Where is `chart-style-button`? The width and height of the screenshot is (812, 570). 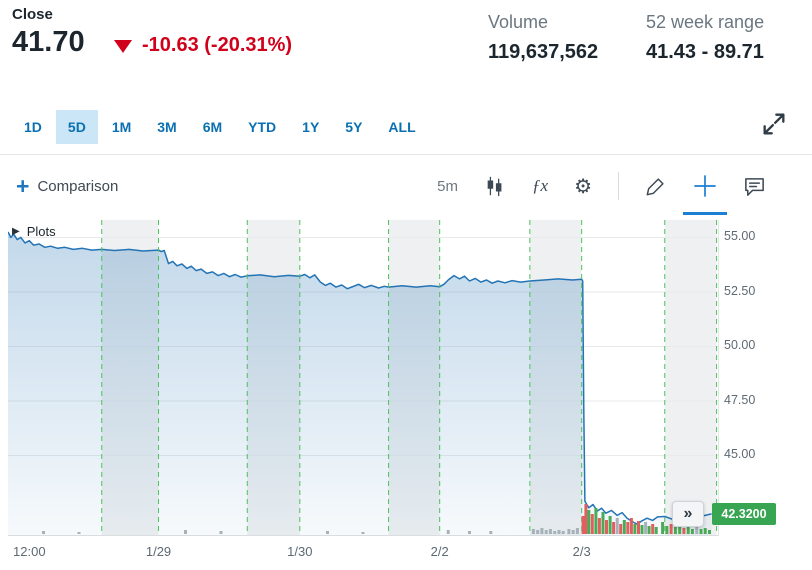
chart-style-button is located at coordinates (495, 186).